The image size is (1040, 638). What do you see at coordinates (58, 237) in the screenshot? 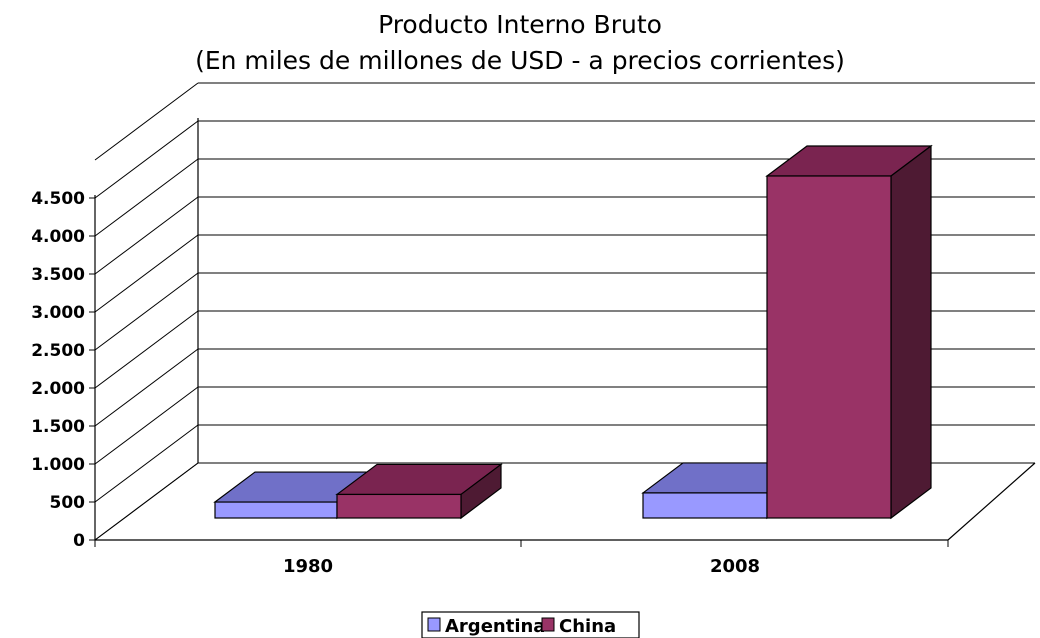
I see `y-tick-label: 4.000` at bounding box center [58, 237].